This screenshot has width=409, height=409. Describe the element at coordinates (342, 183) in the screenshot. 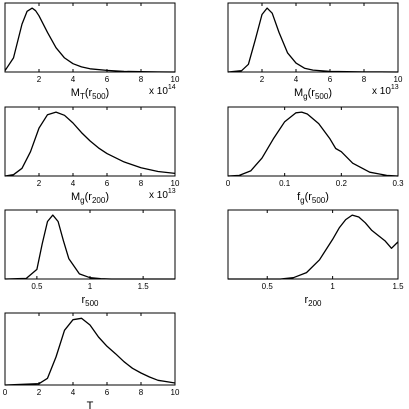

I see `x-tick-label: 0.2` at that location.